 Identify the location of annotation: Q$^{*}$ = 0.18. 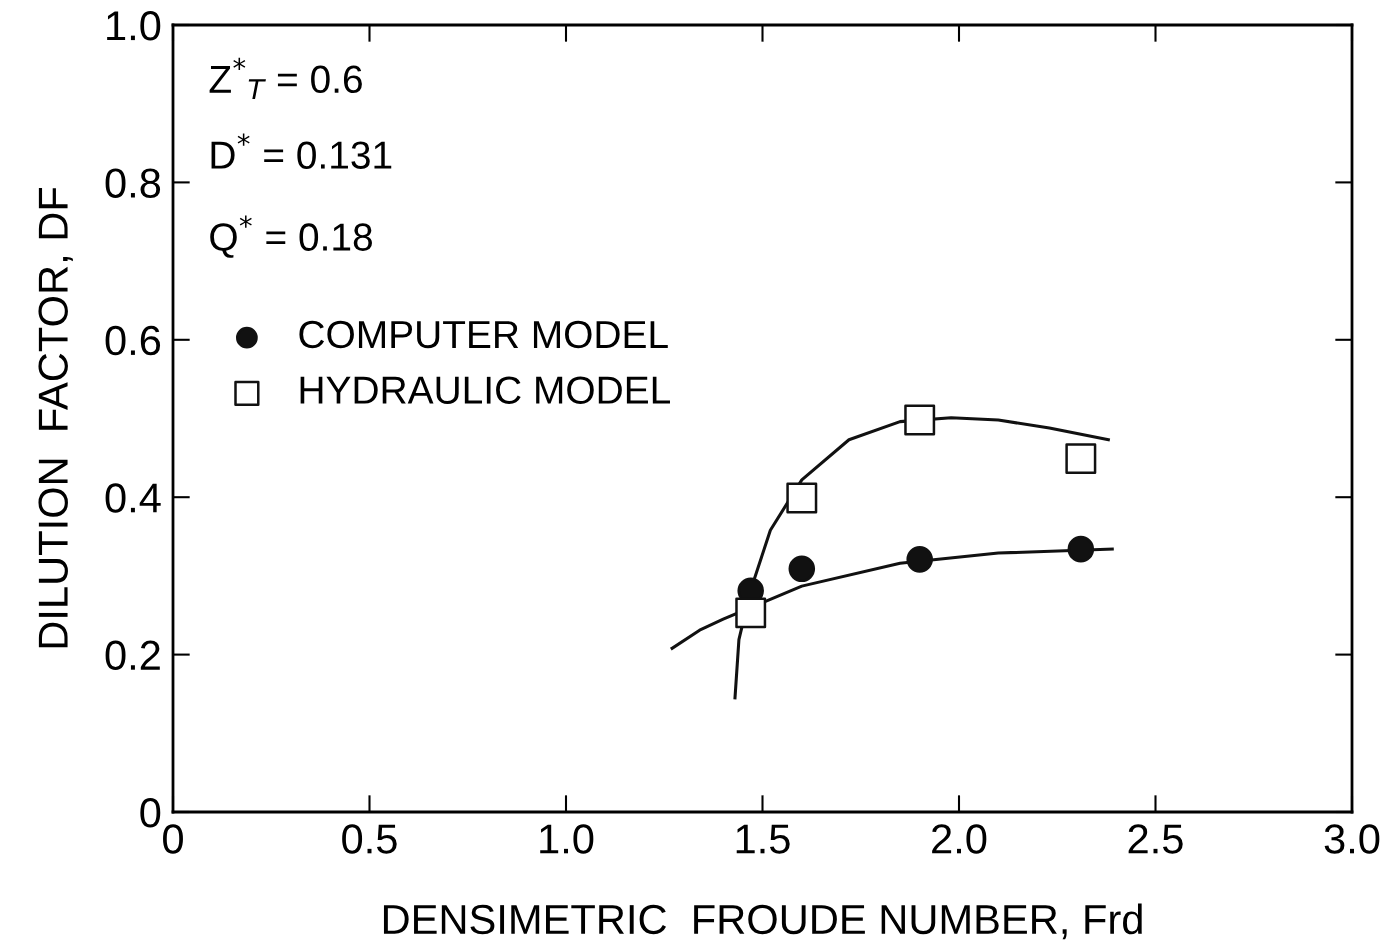
(291, 236).